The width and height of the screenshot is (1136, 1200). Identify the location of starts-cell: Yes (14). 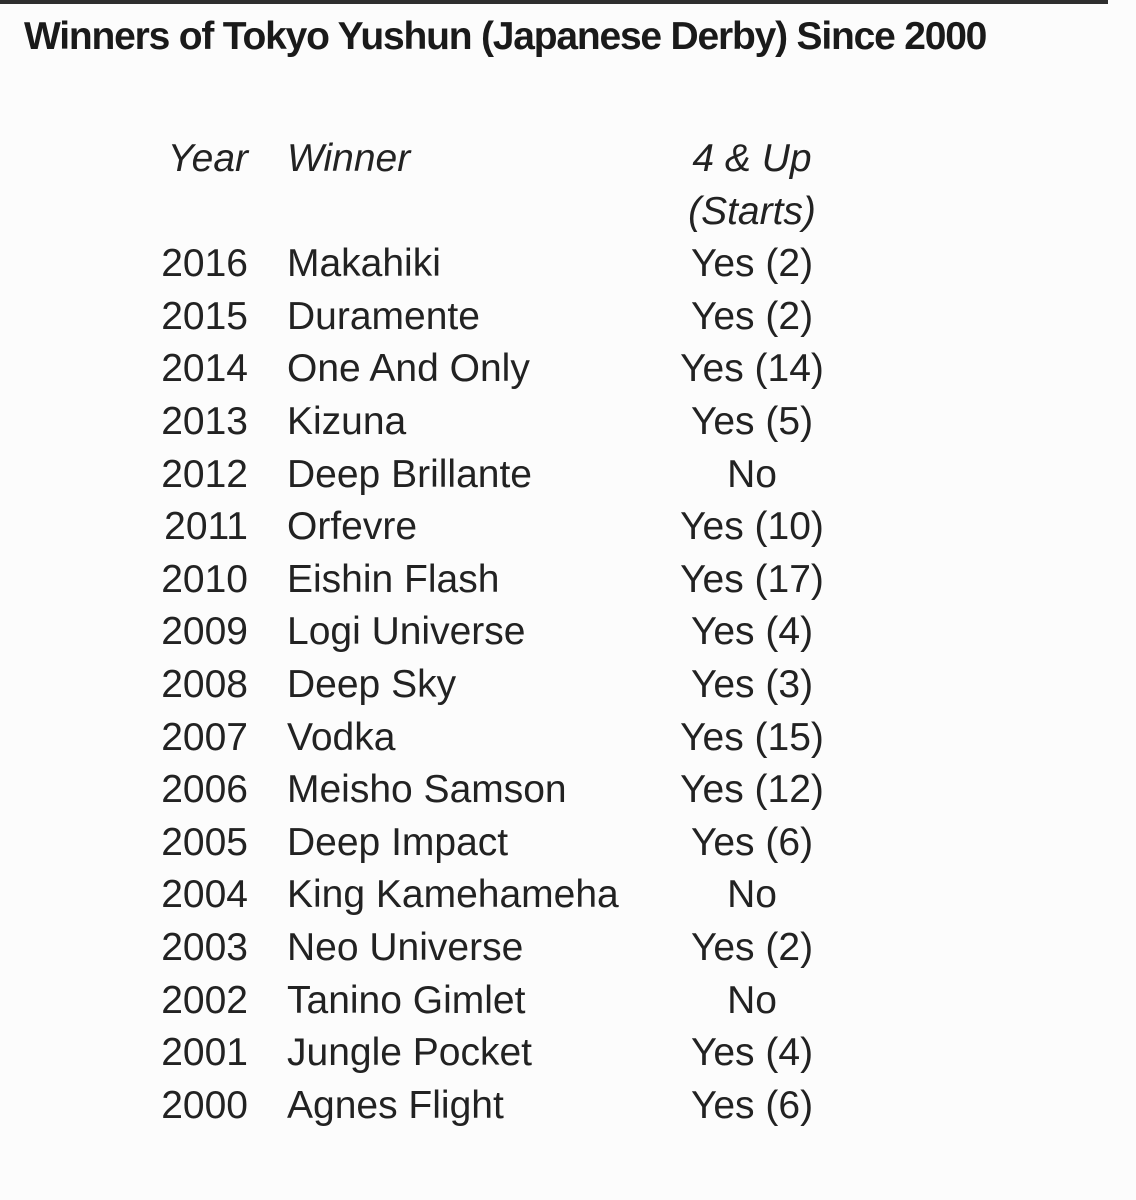
(752, 369).